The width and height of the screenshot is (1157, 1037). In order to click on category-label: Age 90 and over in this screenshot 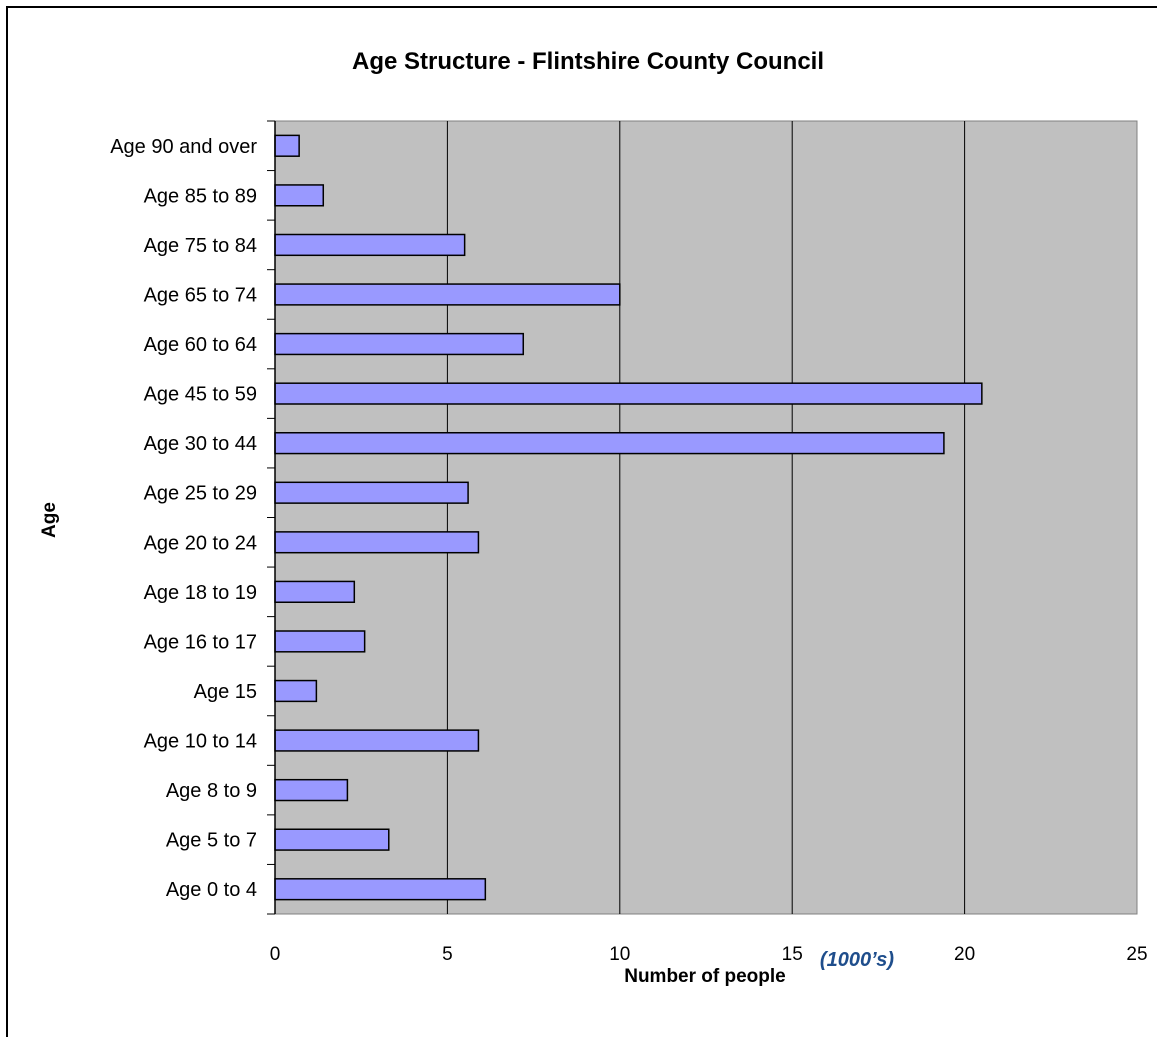, I will do `click(183, 147)`.